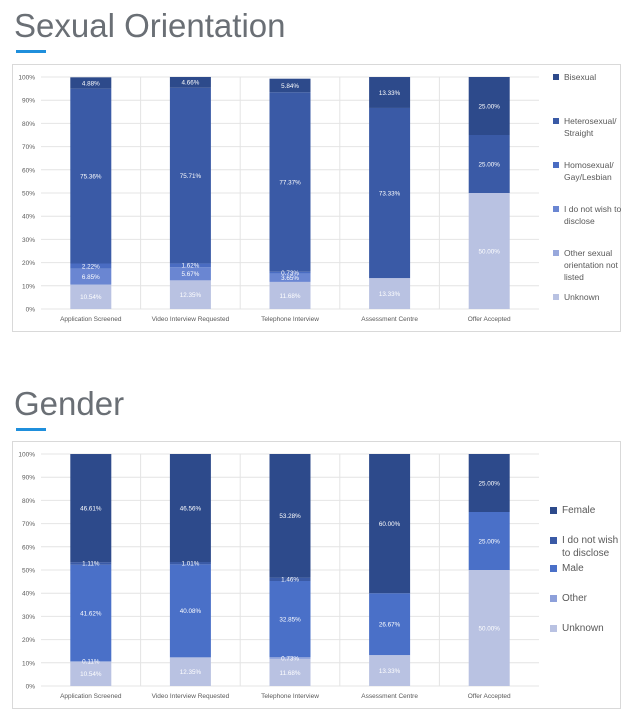 The image size is (630, 720). I want to click on legend-label: Homosexual/ Gay/Lesbian, so click(589, 171).